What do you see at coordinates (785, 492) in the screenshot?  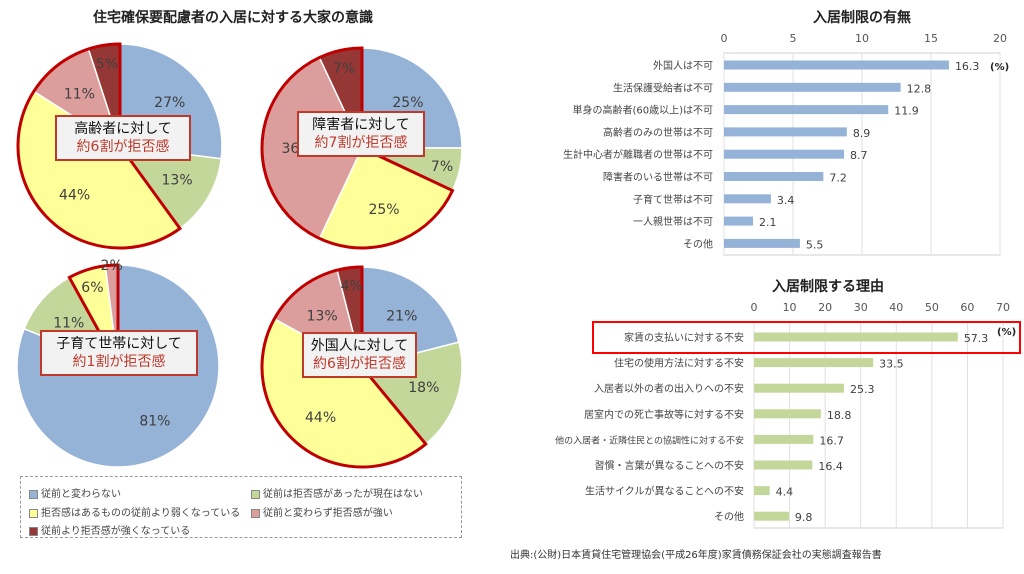 I see `value-label: 4.4` at bounding box center [785, 492].